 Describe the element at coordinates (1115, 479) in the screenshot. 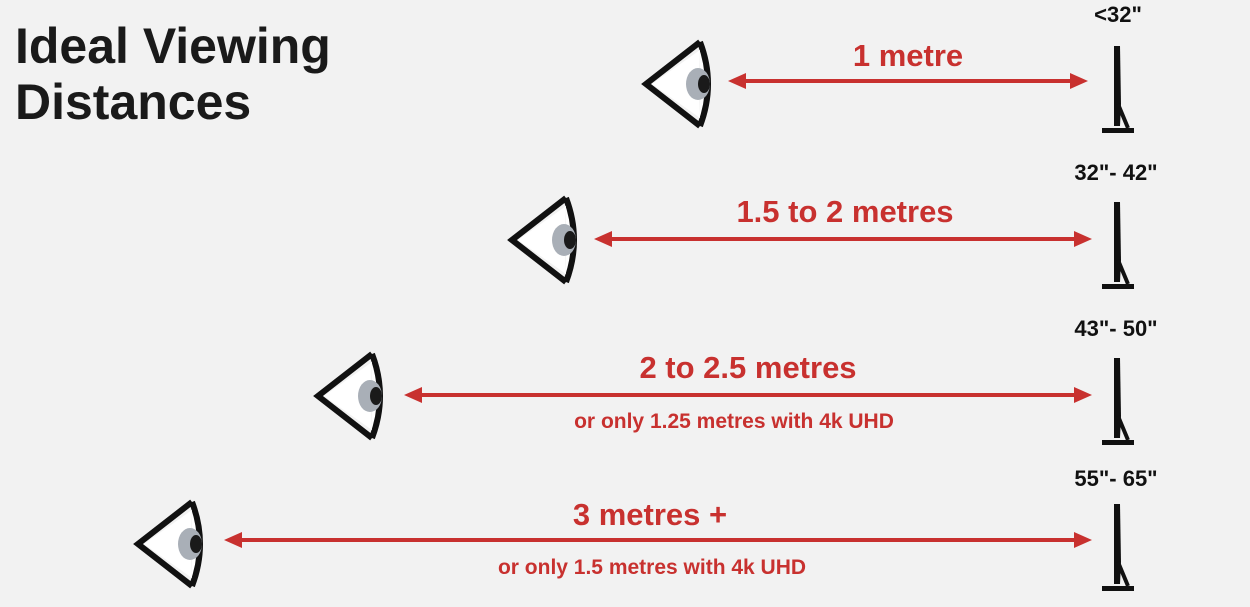

I see `tv-size-label: 55"- 65"` at that location.